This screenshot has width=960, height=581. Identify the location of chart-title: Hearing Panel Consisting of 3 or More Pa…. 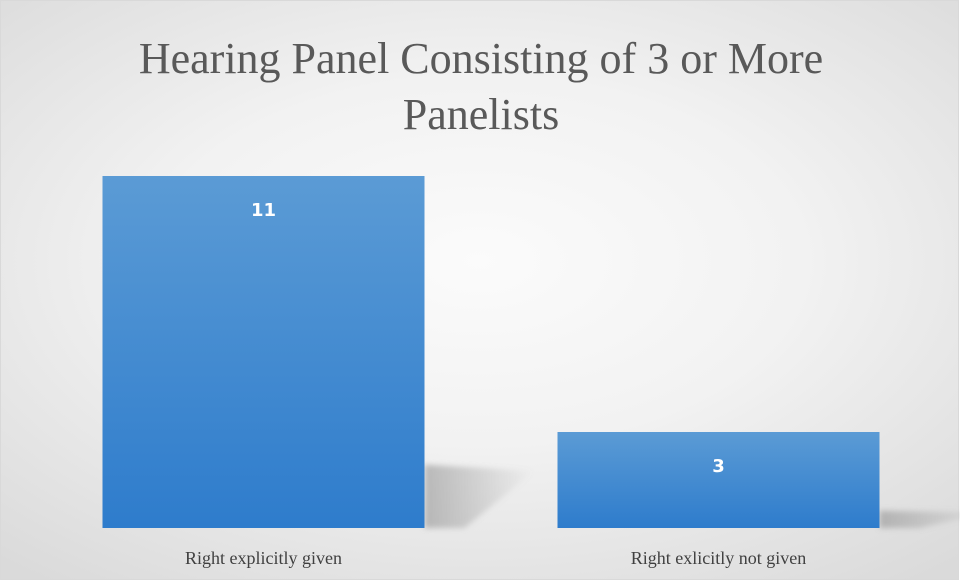
(481, 86).